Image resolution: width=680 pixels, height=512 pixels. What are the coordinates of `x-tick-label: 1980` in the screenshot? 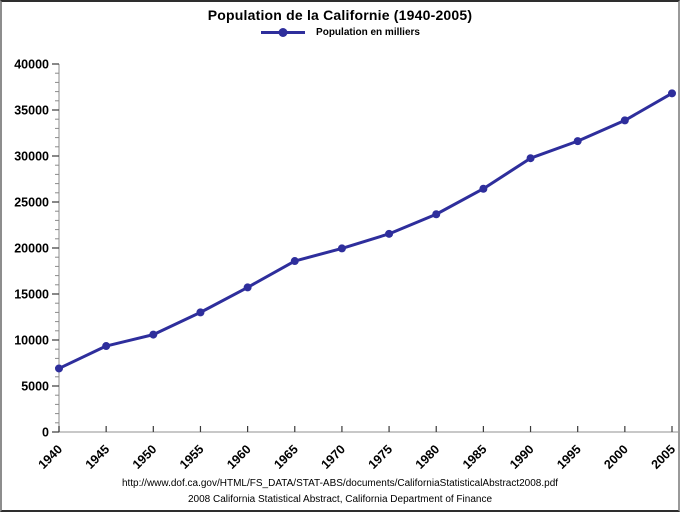 It's located at (428, 457).